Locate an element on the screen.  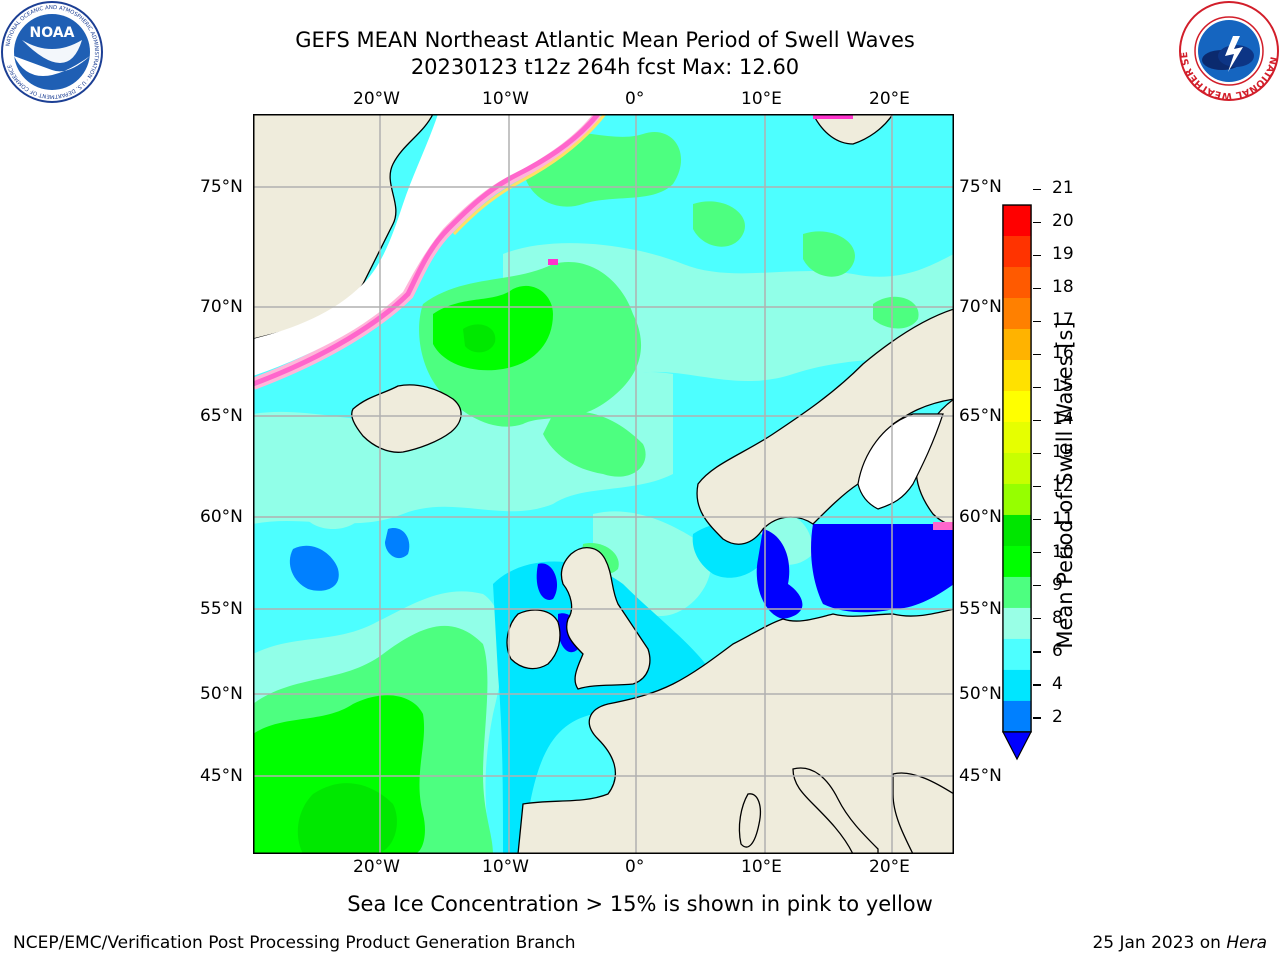
lat-label-left-50n: 50°N is located at coordinates (221, 694).